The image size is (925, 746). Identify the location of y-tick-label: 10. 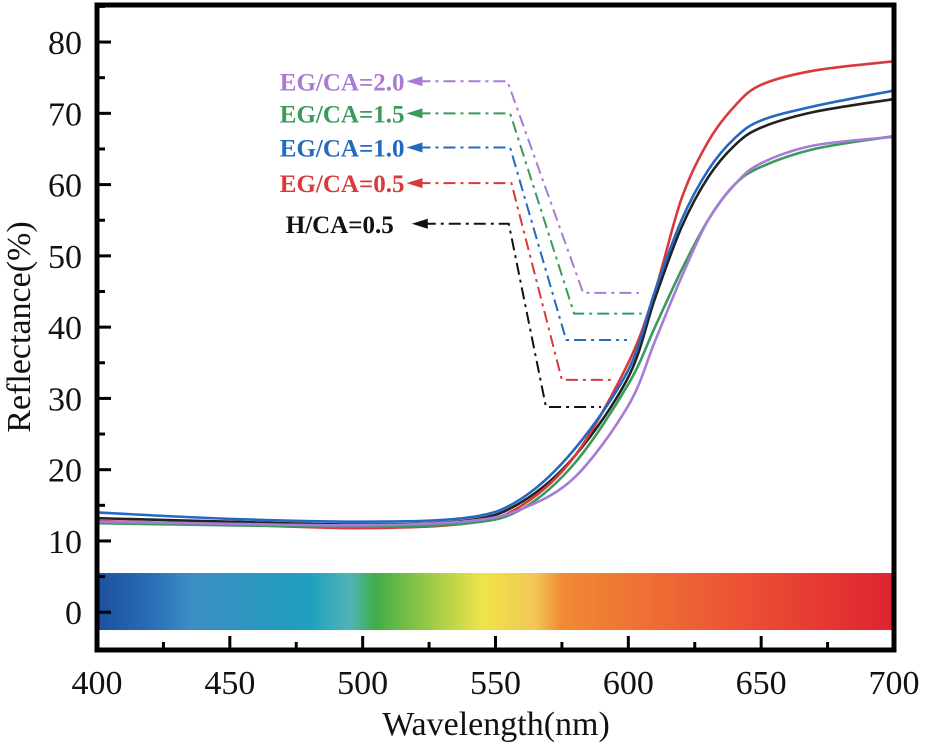
(65, 542).